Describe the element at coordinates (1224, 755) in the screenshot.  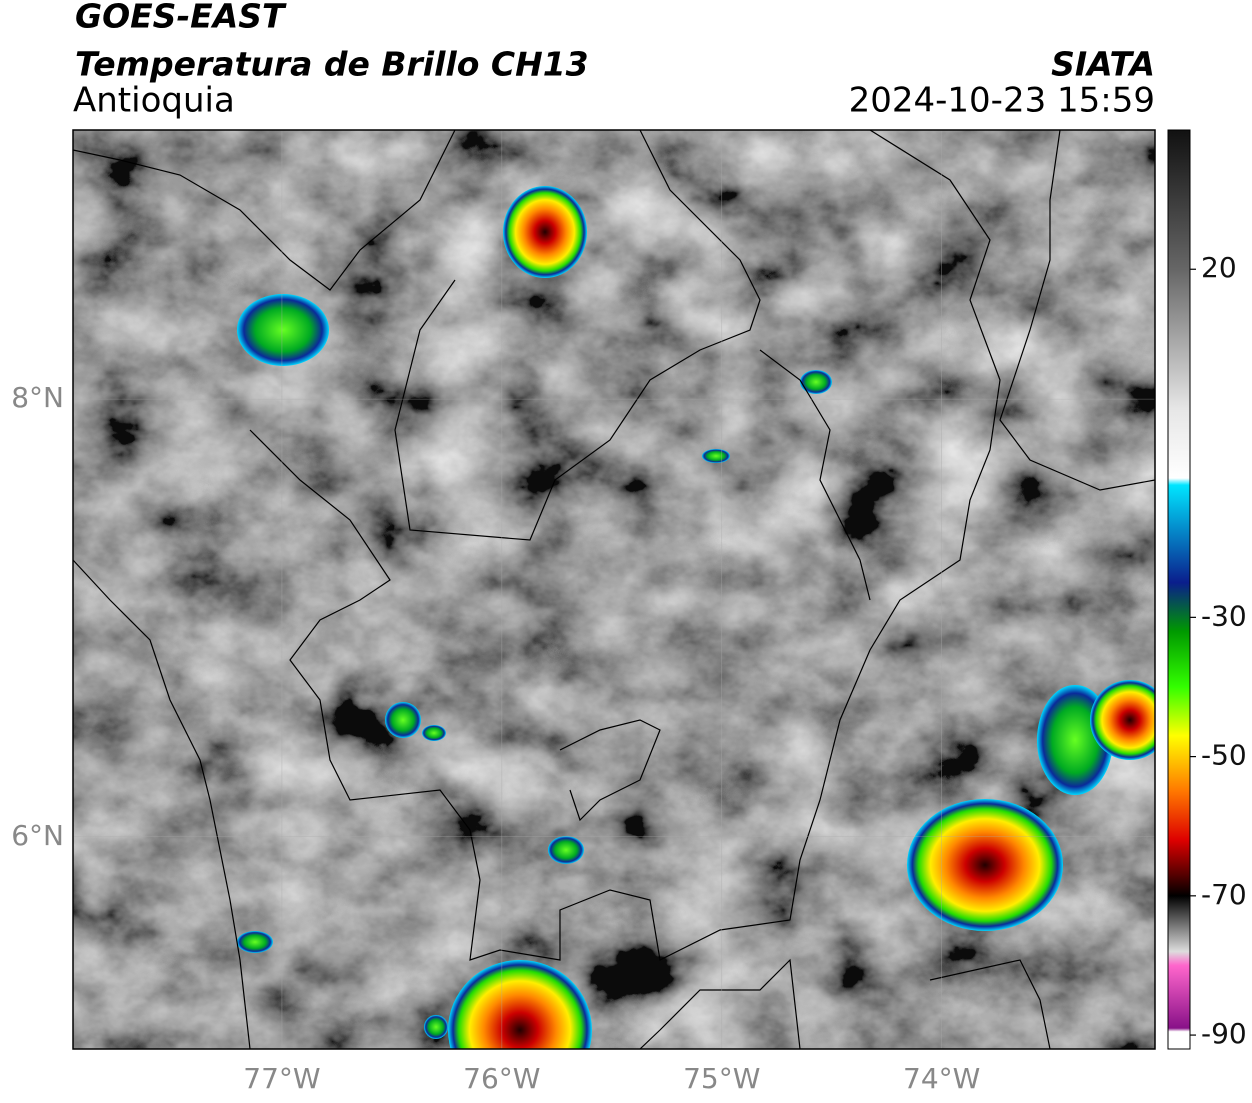
I see `colorbar-tick-label: -50` at that location.